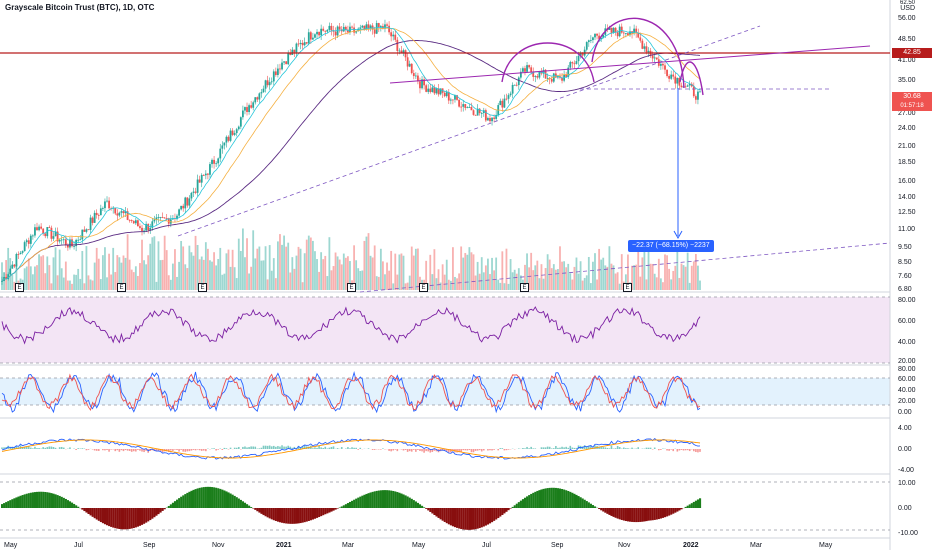 The height and width of the screenshot is (550, 932). I want to click on price-tick: 21.00, so click(907, 146).